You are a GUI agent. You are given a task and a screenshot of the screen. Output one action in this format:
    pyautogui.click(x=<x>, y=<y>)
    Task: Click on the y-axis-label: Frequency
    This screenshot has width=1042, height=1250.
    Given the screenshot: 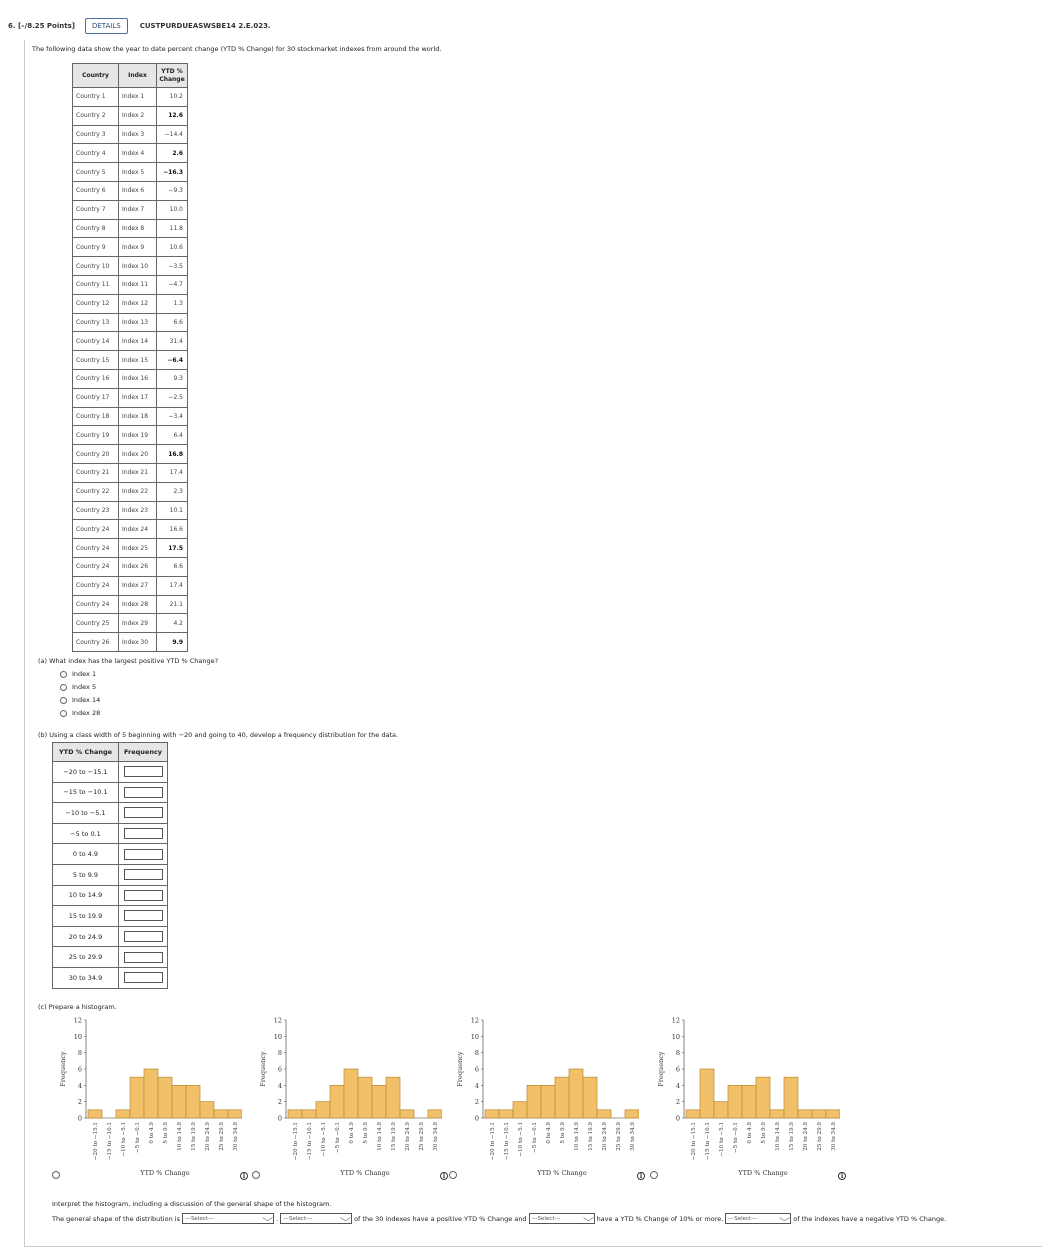 What is the action you would take?
    pyautogui.click(x=661, y=1068)
    